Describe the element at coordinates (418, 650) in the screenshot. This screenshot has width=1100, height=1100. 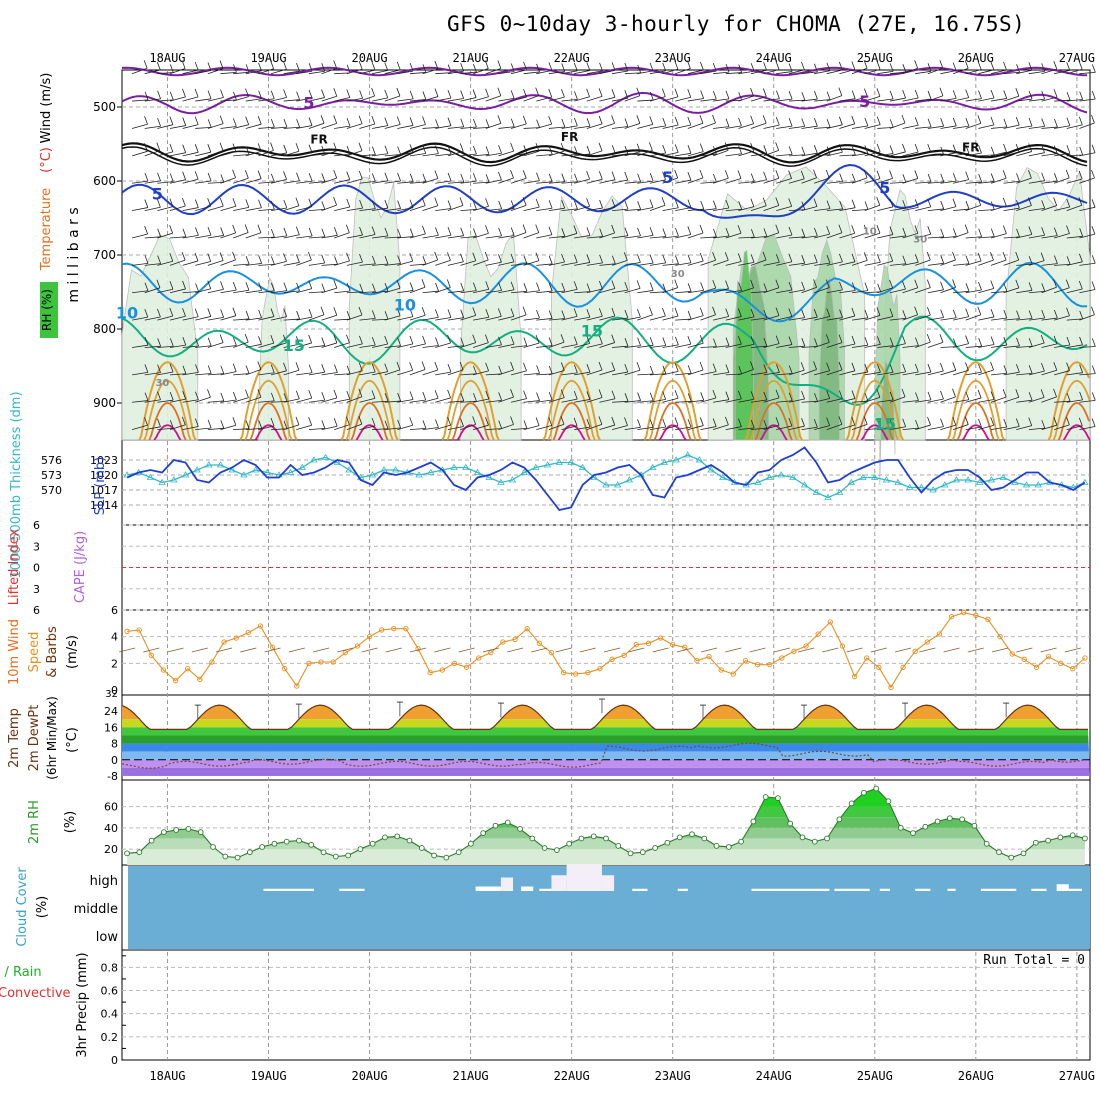
I see `wind-barb-10m` at that location.